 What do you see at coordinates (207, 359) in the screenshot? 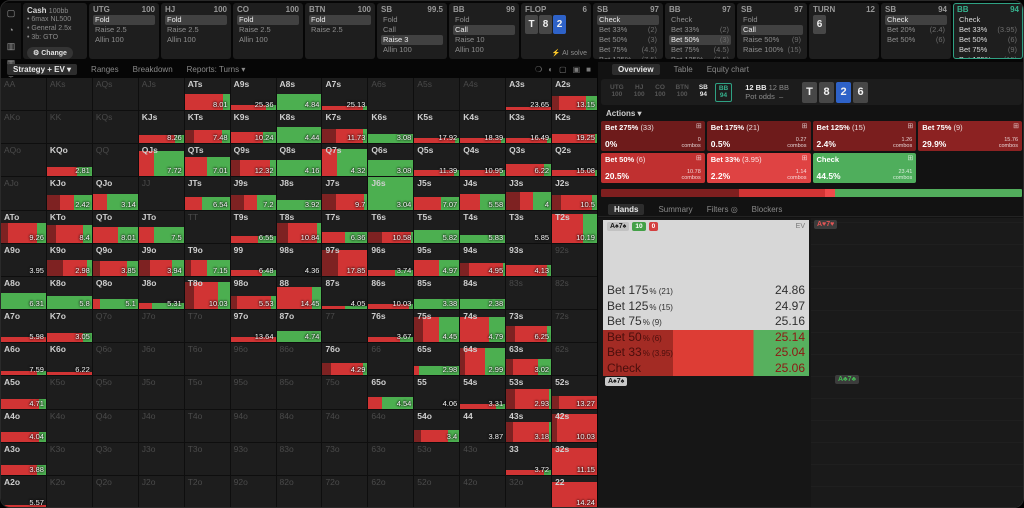
I see `matrix-cell-T6o: T6o` at bounding box center [207, 359].